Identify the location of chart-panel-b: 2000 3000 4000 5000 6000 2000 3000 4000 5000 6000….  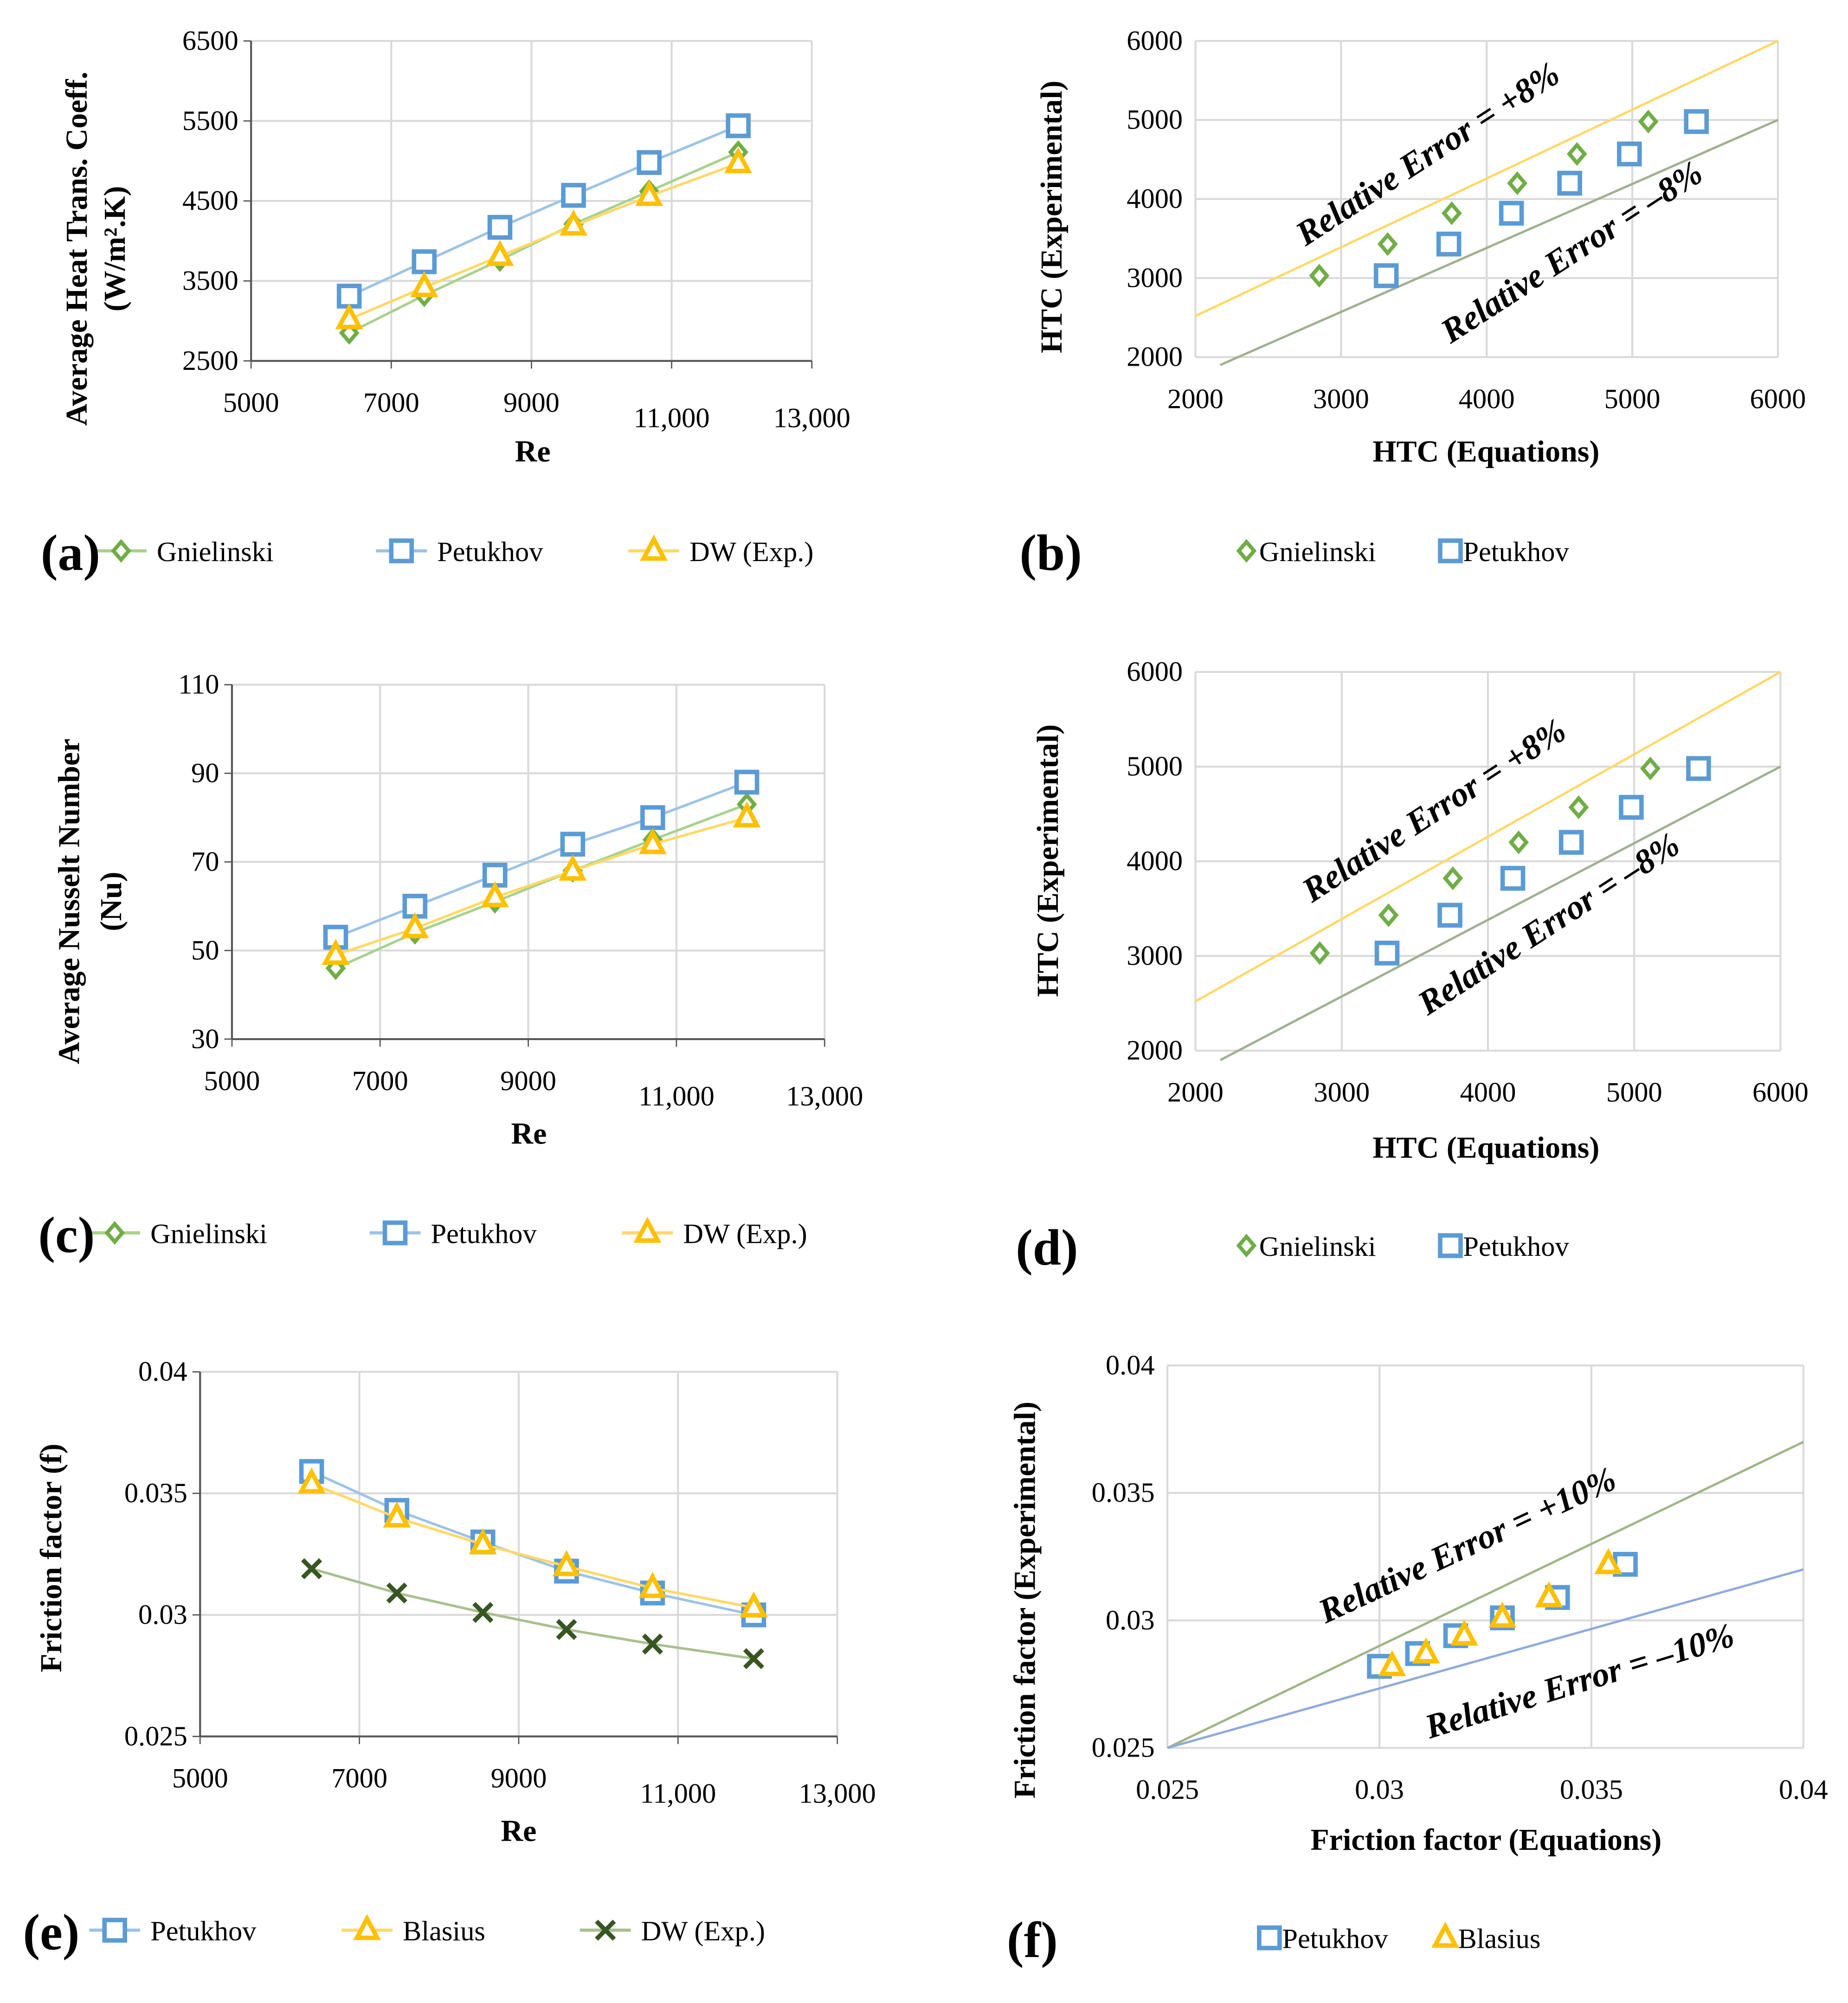
(1413, 303).